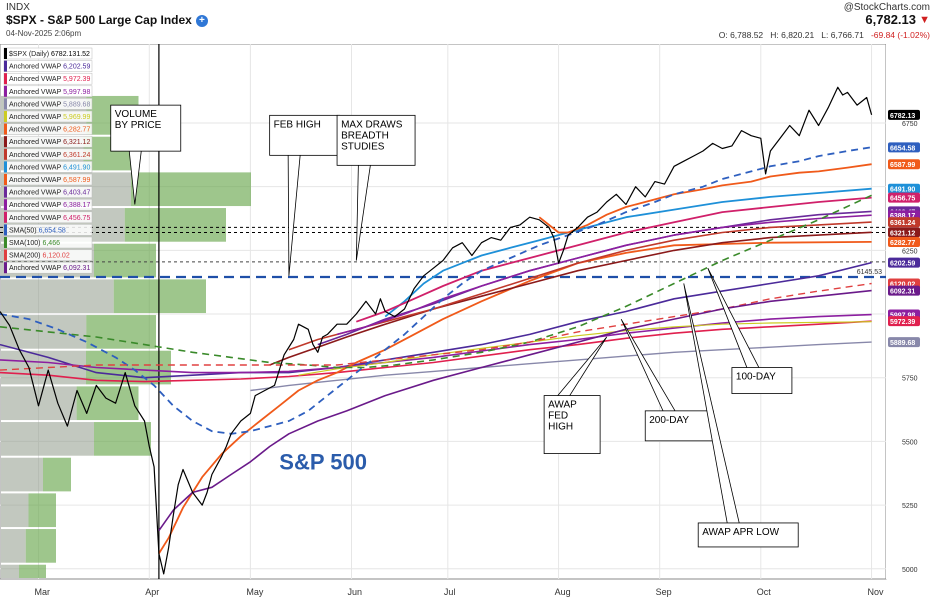 This screenshot has width=936, height=609. I want to click on callout-text: BY PRICE, so click(138, 125).